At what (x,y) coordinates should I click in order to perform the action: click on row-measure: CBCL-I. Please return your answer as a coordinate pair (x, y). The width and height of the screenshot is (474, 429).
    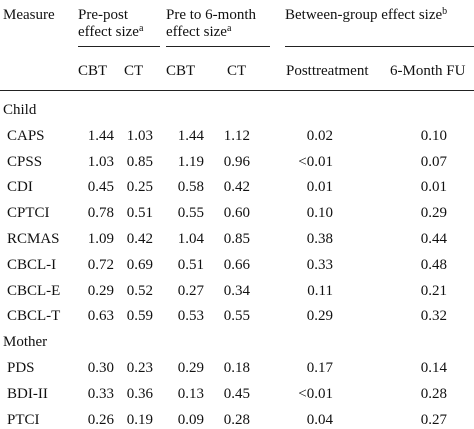
    Looking at the image, I should click on (32, 264).